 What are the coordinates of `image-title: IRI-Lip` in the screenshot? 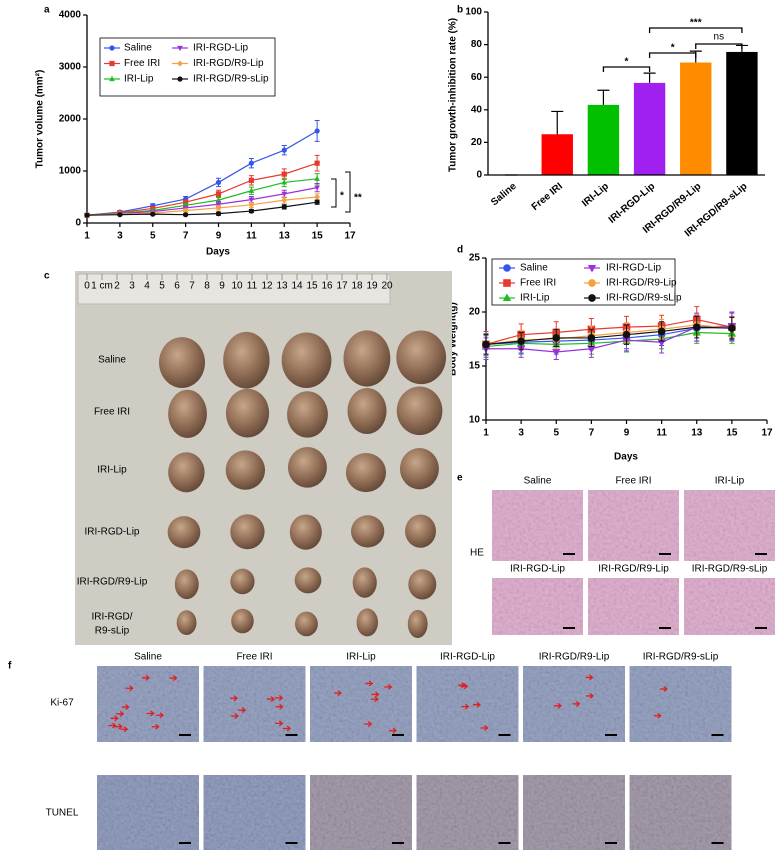 It's located at (730, 481).